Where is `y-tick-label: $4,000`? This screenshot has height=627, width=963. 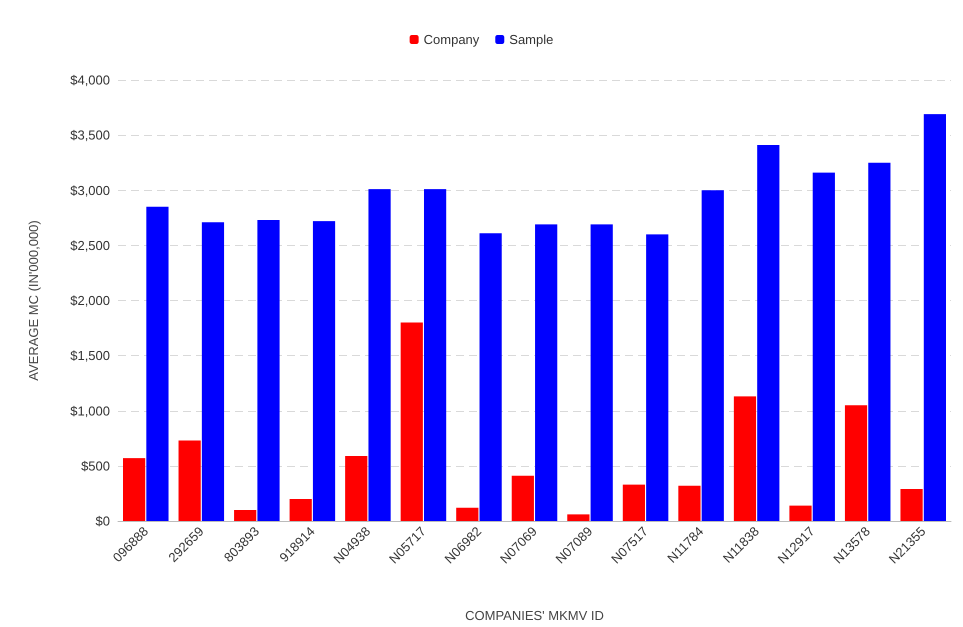 y-tick-label: $4,000 is located at coordinates (90, 80).